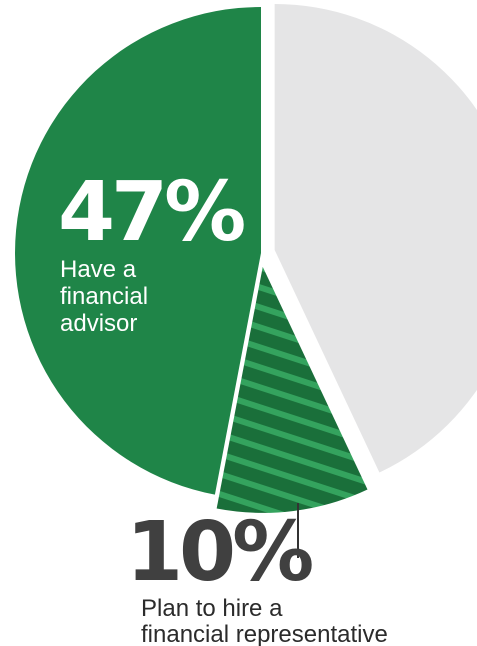 The height and width of the screenshot is (646, 477). What do you see at coordinates (292, 389) in the screenshot?
I see `slice-plan-to-hire` at bounding box center [292, 389].